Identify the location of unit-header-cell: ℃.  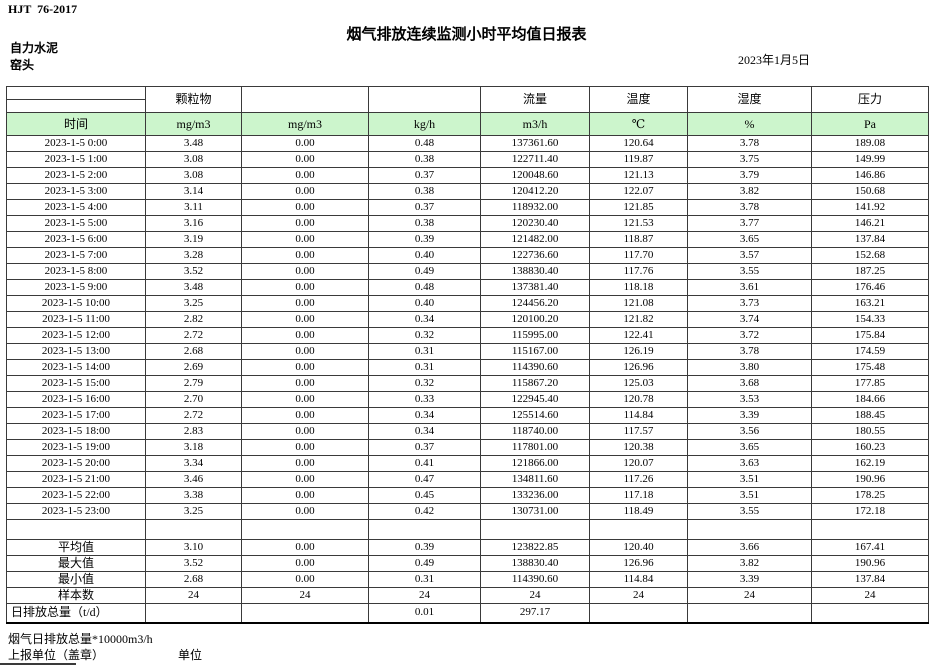
(638, 124).